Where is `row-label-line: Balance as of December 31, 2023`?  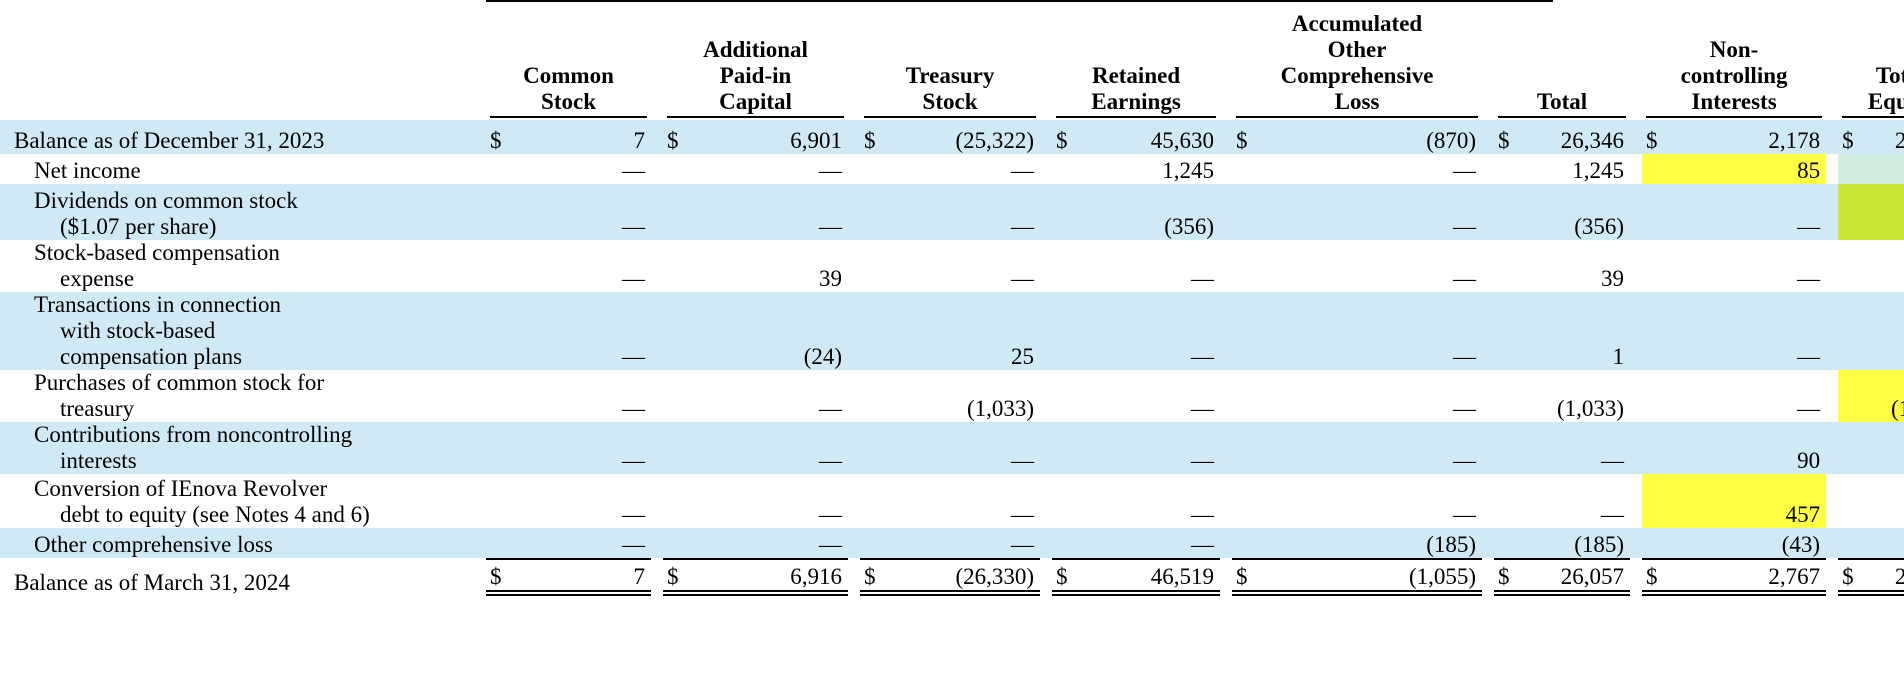
row-label-line: Balance as of December 31, 2023 is located at coordinates (169, 140).